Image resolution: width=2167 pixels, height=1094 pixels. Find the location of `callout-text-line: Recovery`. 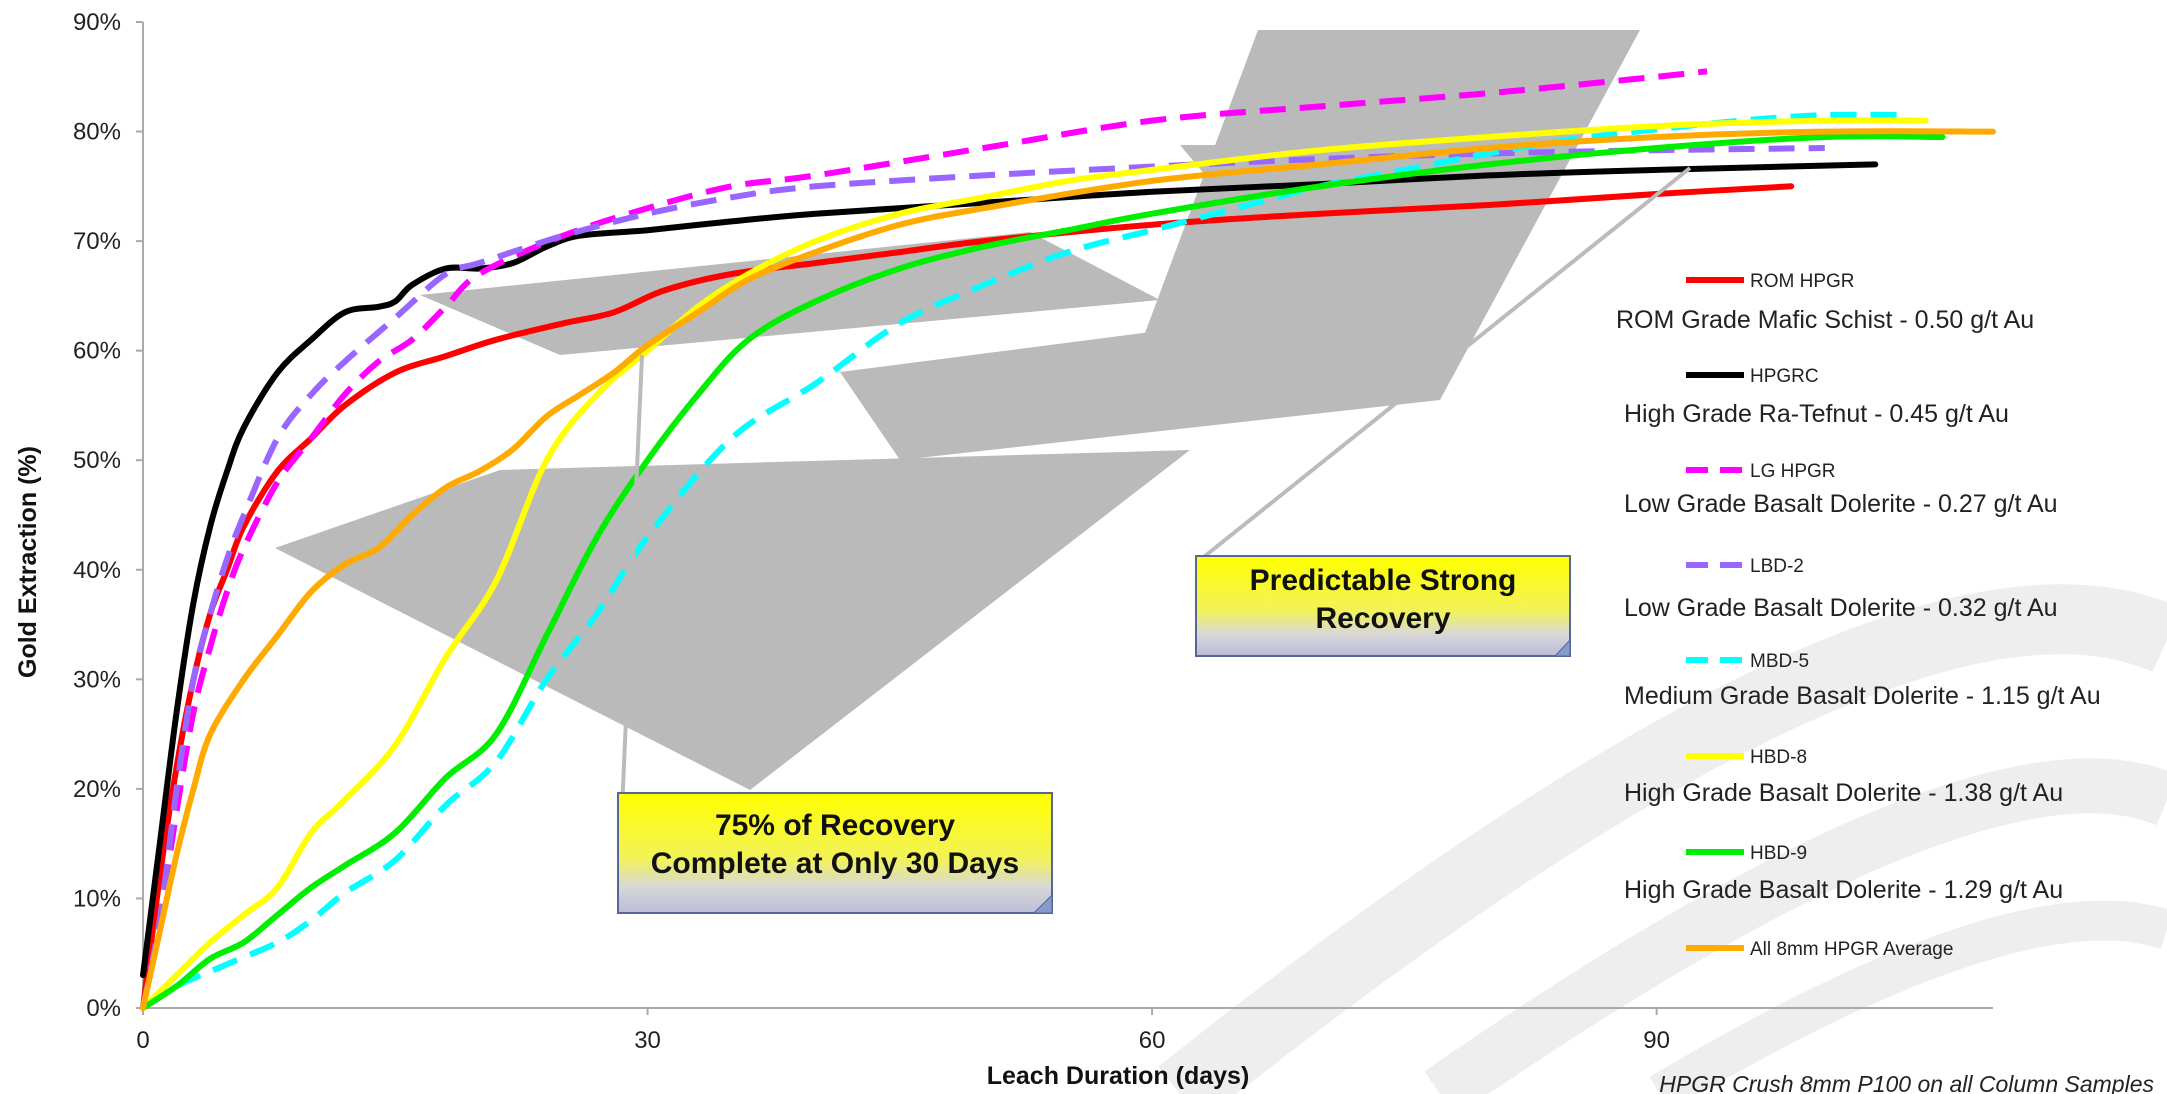

callout-text-line: Recovery is located at coordinates (1382, 618).